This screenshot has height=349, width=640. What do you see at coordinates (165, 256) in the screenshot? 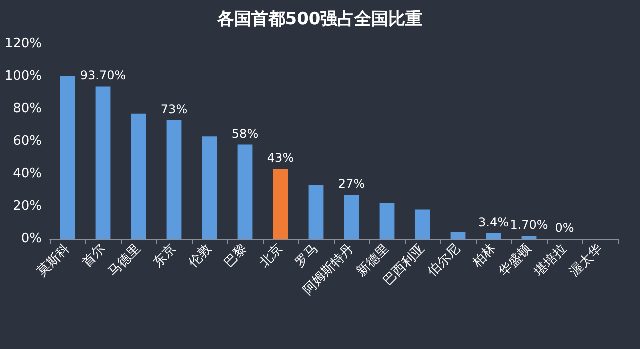
I see `x-tick-label: 东京` at bounding box center [165, 256].